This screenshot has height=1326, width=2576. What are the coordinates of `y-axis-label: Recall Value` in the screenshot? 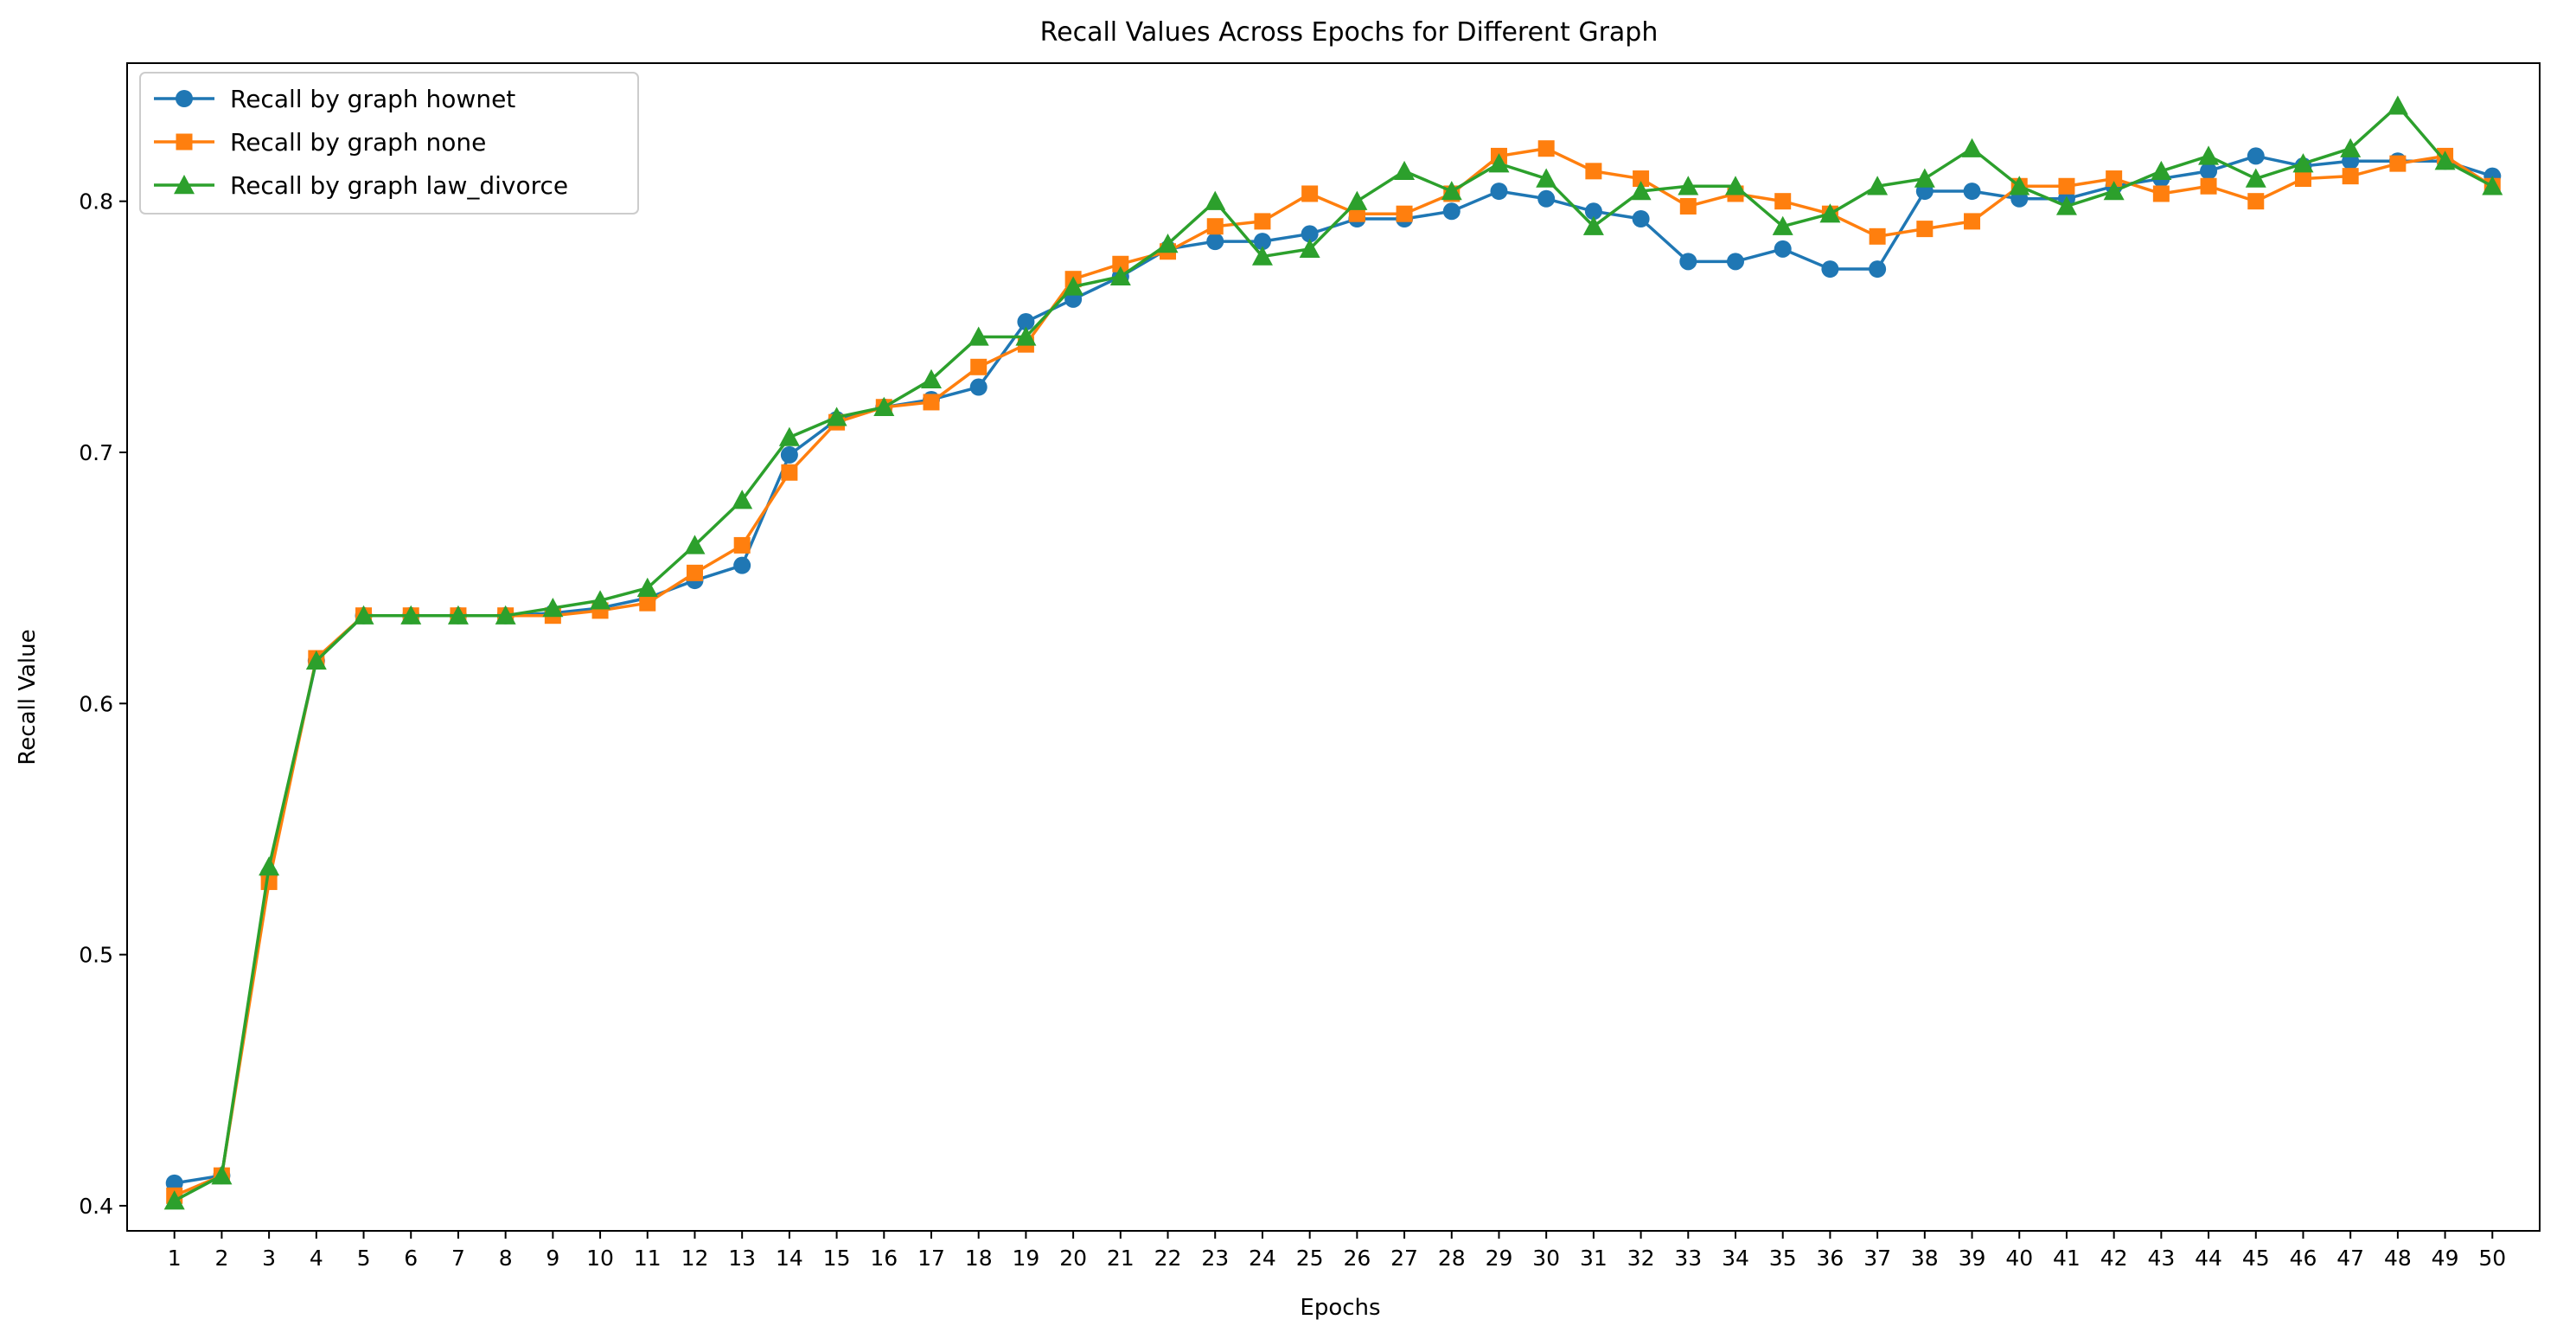 It's located at (28, 697).